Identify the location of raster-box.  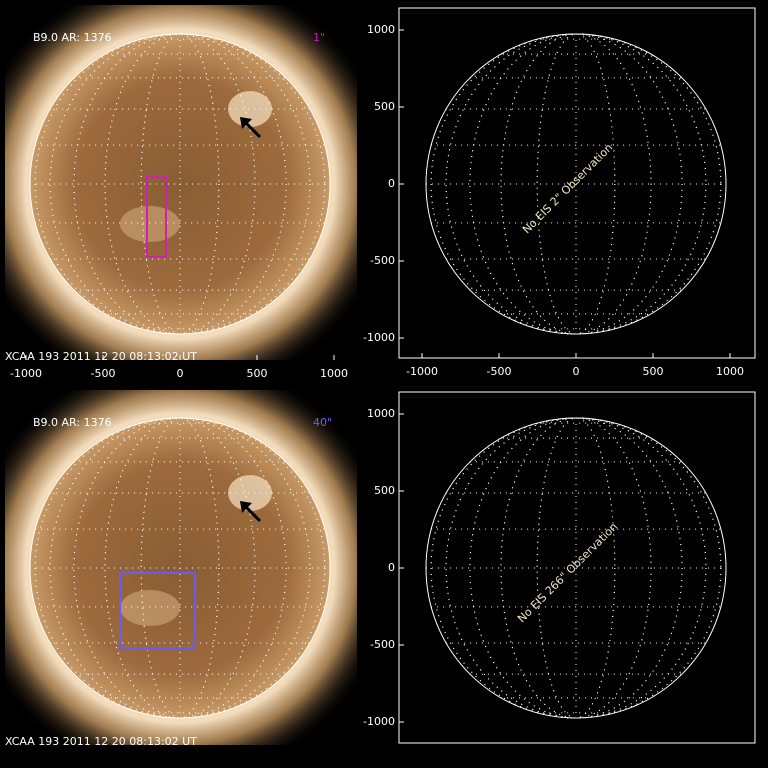
(157, 611).